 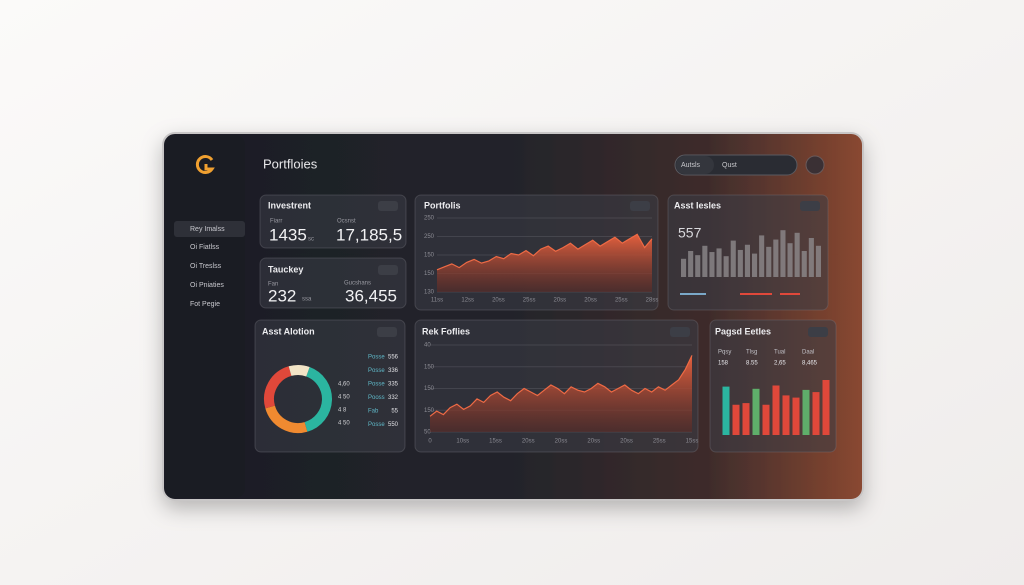 What do you see at coordinates (369, 234) in the screenshot?
I see `stat-value: 17,185,5` at bounding box center [369, 234].